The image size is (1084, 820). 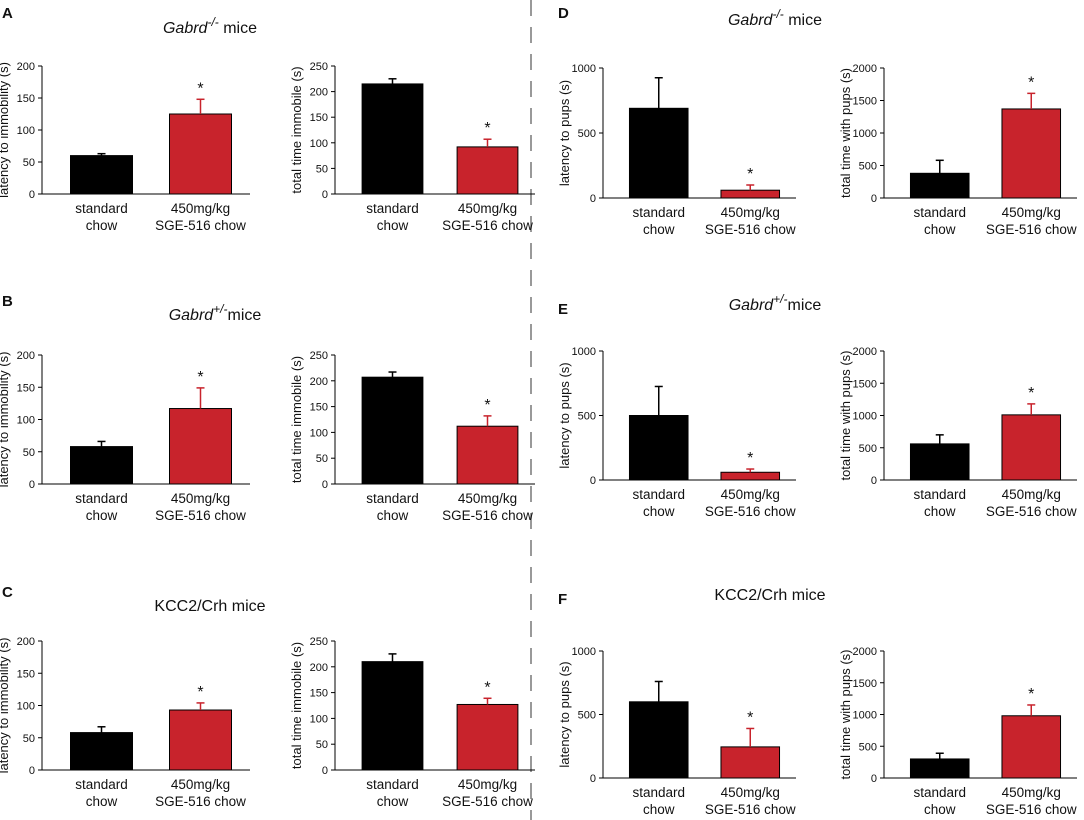 What do you see at coordinates (7, 301) in the screenshot?
I see `panel-letter: B` at bounding box center [7, 301].